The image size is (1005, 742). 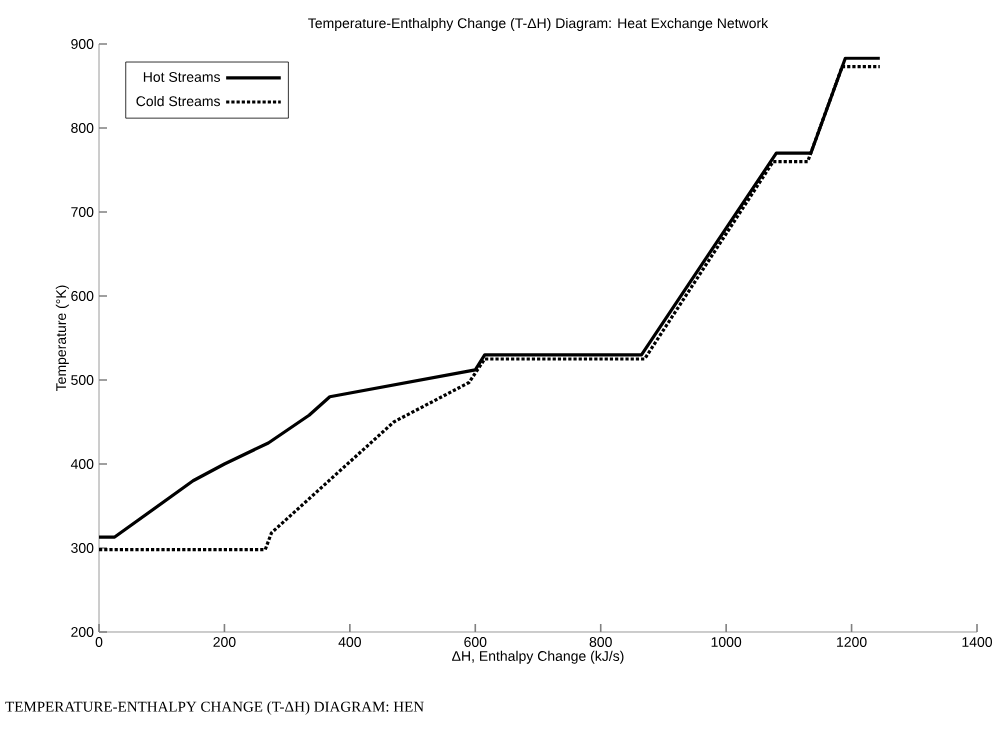 What do you see at coordinates (82, 548) in the screenshot?
I see `y-tick-label: 300` at bounding box center [82, 548].